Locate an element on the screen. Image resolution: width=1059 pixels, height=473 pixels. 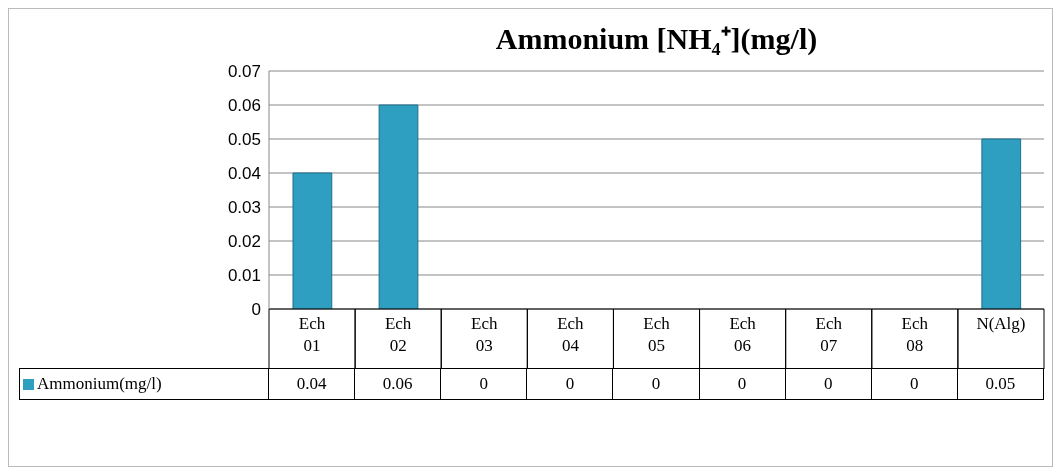
y-tick-label: 0.05 is located at coordinates (244, 140).